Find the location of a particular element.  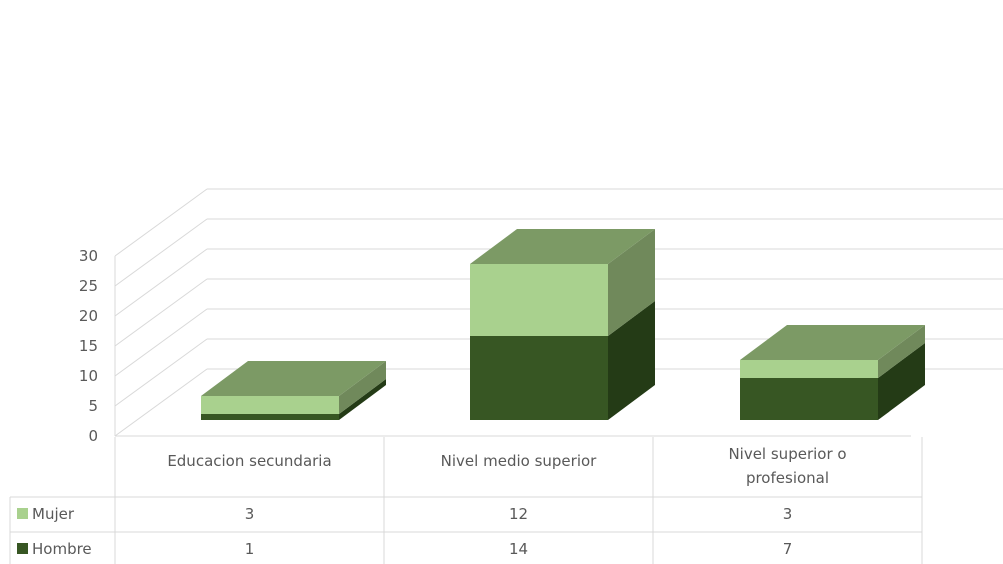

data-value: 7 is located at coordinates (788, 549).